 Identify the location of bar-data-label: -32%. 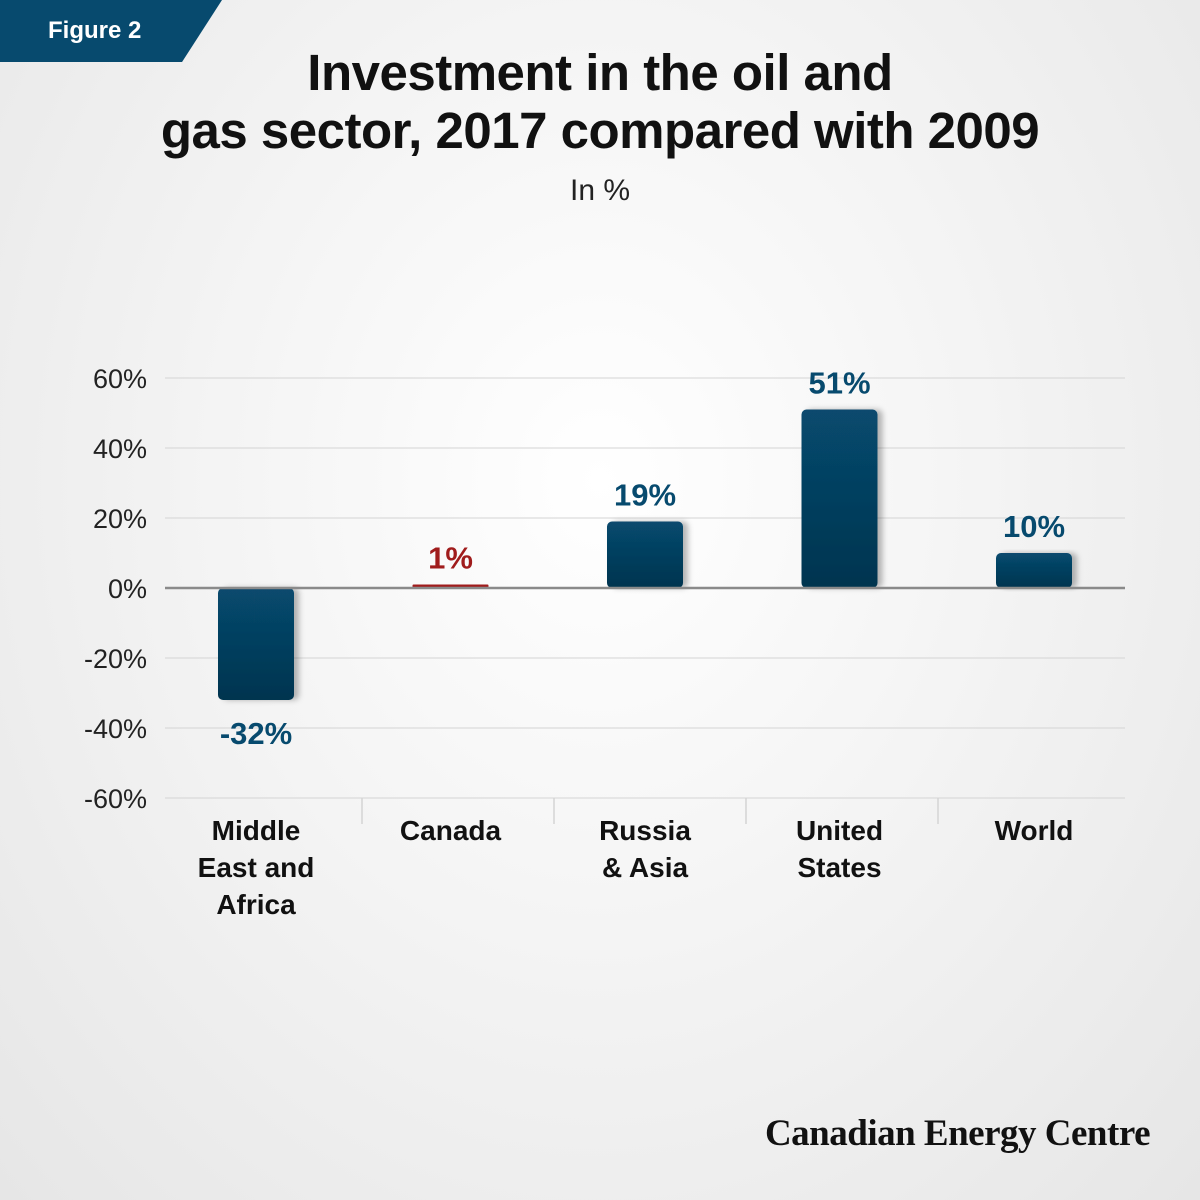
(256, 733).